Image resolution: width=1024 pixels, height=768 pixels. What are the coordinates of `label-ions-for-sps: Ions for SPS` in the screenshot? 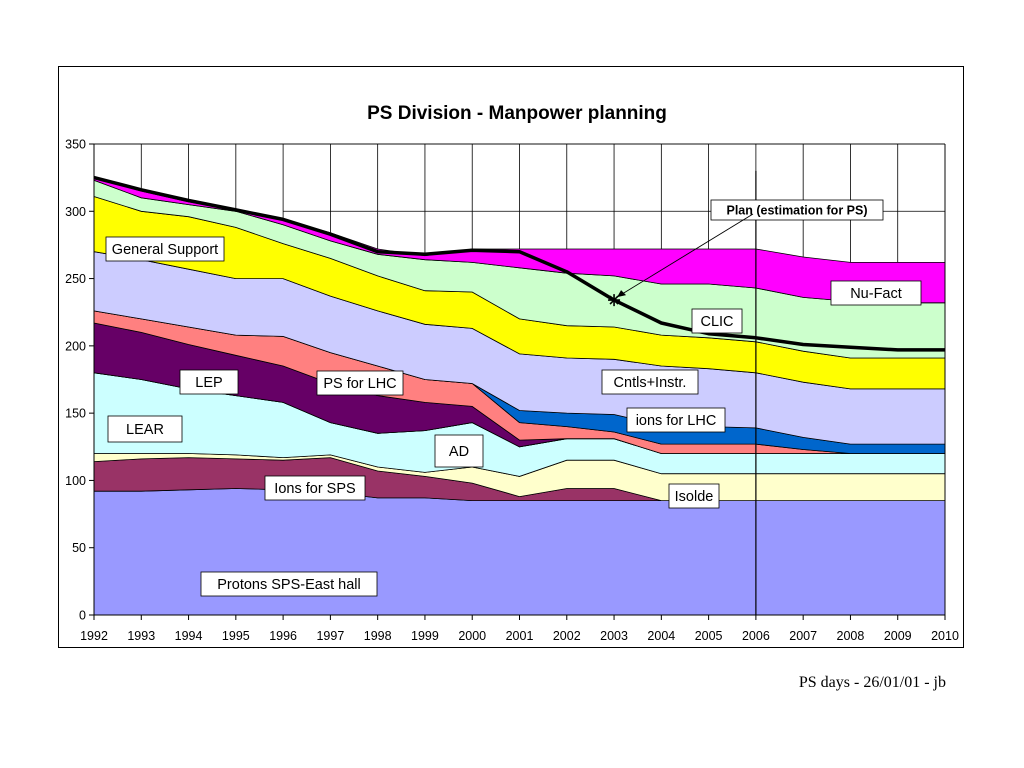 It's located at (314, 489).